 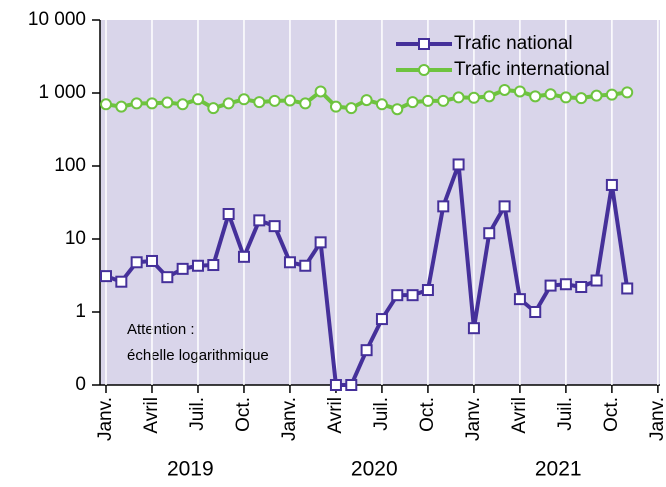 What do you see at coordinates (80, 384) in the screenshot?
I see `y-tick-label: 0` at bounding box center [80, 384].